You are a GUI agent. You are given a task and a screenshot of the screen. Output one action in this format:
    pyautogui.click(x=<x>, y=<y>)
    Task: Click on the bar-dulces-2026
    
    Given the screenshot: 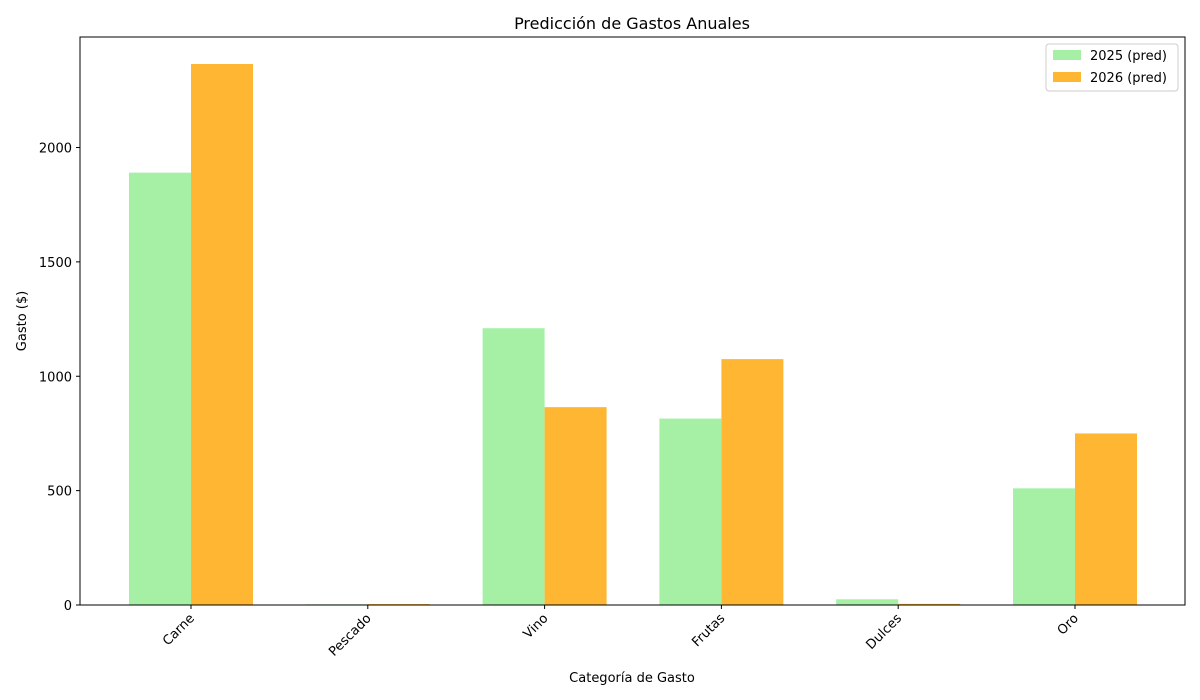 What is the action you would take?
    pyautogui.click(x=929, y=604)
    